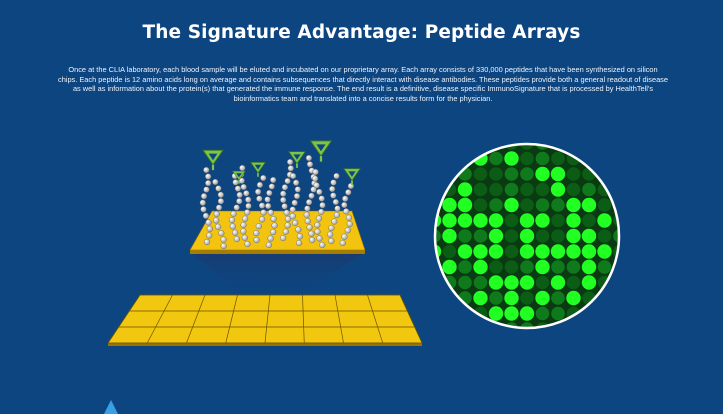  I want to click on page-title: The Signature Advantage: Peptide Arrays, so click(361, 32).